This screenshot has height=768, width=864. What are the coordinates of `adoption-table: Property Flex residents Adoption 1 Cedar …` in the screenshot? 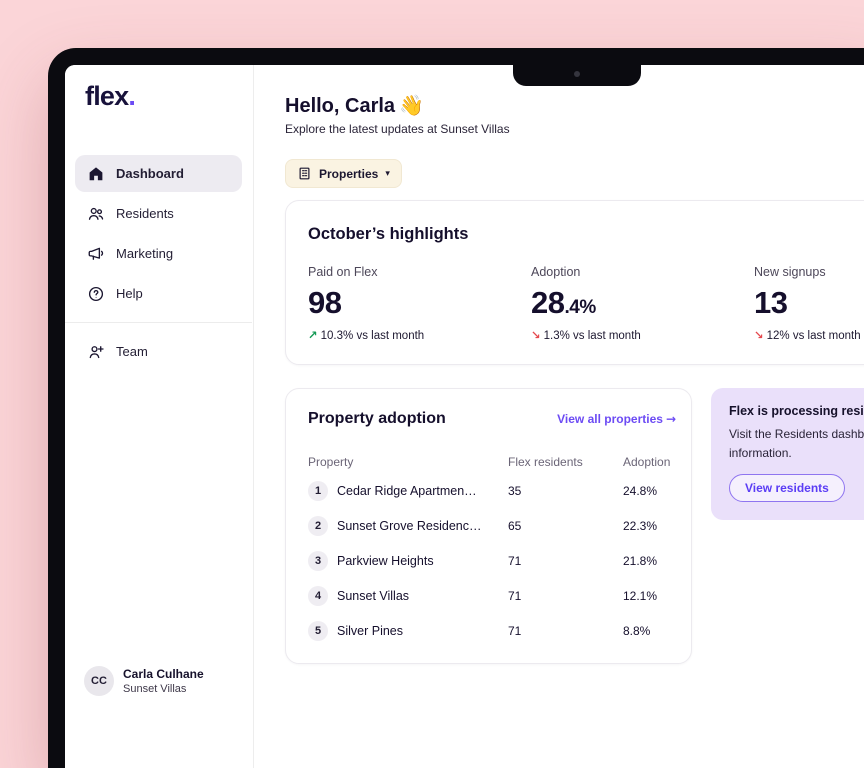 It's located at (492, 549).